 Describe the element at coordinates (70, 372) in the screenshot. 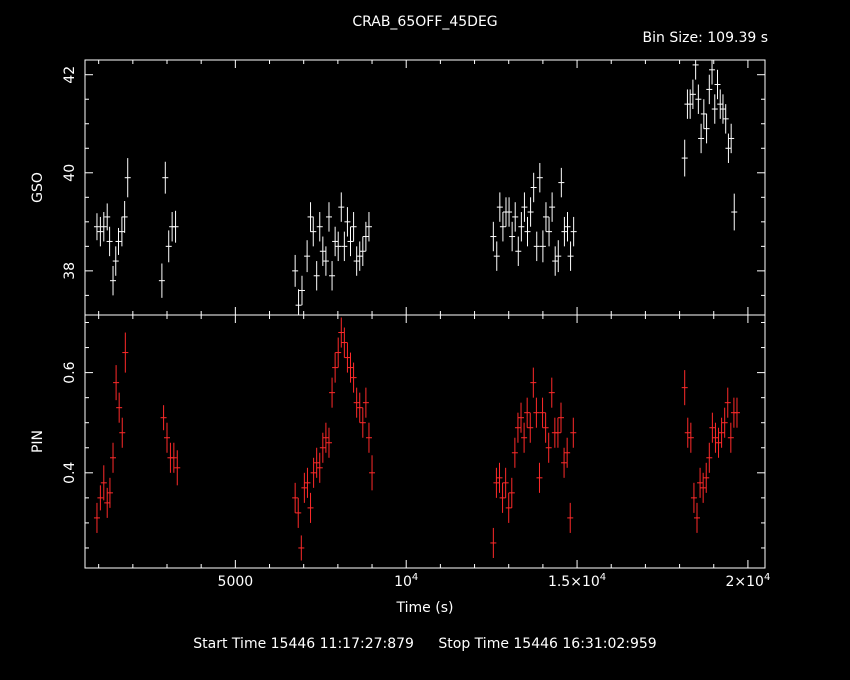

I see `pin-y-tick-label: 0.6` at that location.